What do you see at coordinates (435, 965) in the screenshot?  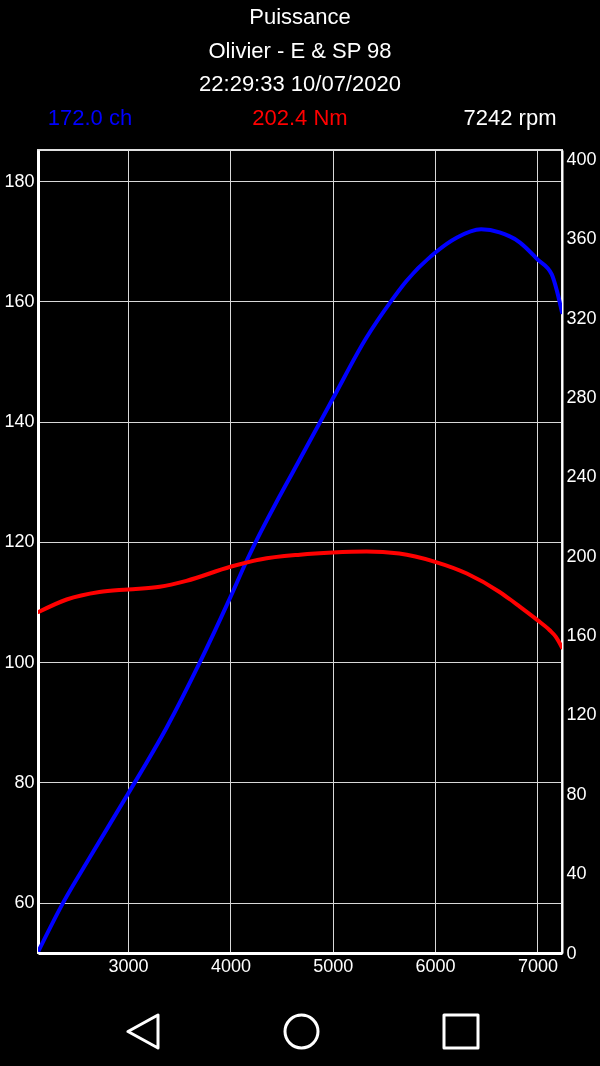 I see `x-tick-label: 6000` at bounding box center [435, 965].